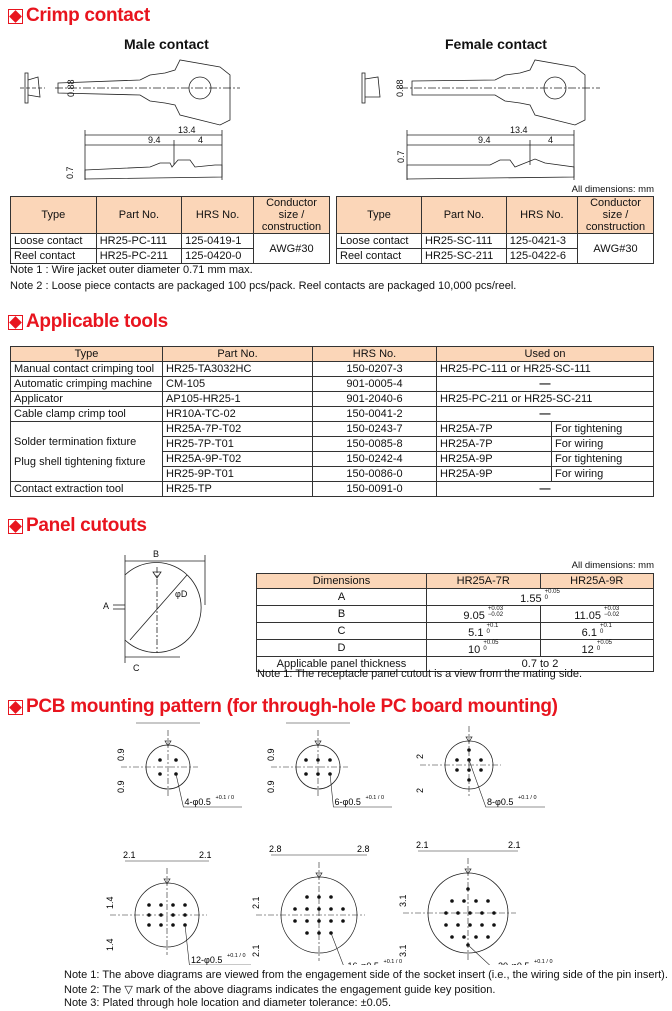 The width and height of the screenshot is (672, 1011). I want to click on heading-panel-cutouts: Panel cutouts, so click(77, 526).